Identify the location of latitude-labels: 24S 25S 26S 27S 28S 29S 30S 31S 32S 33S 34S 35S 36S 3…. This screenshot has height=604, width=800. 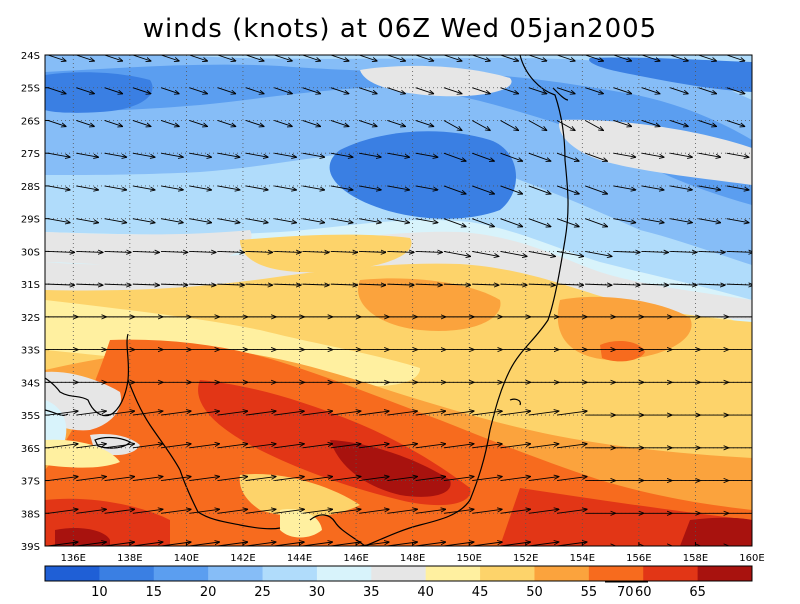
(35, 302).